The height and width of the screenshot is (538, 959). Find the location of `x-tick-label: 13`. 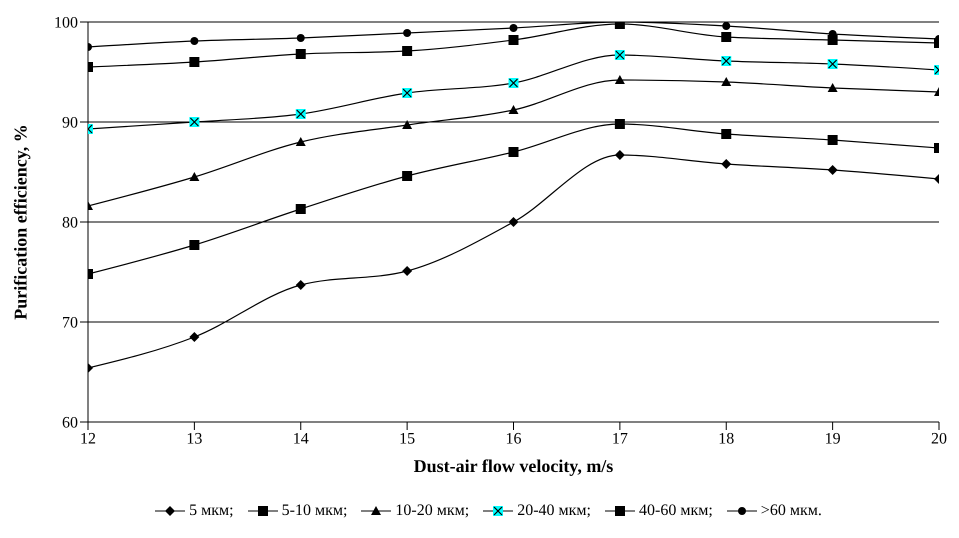

x-tick-label: 13 is located at coordinates (194, 439).